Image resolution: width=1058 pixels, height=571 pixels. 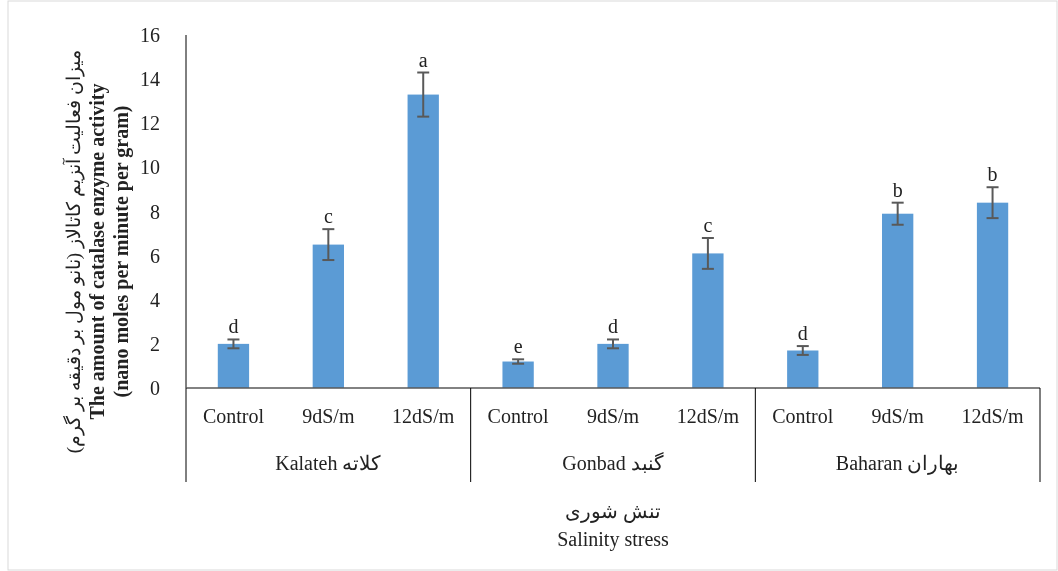 I want to click on y-tick-label: 10, so click(x=150, y=167).